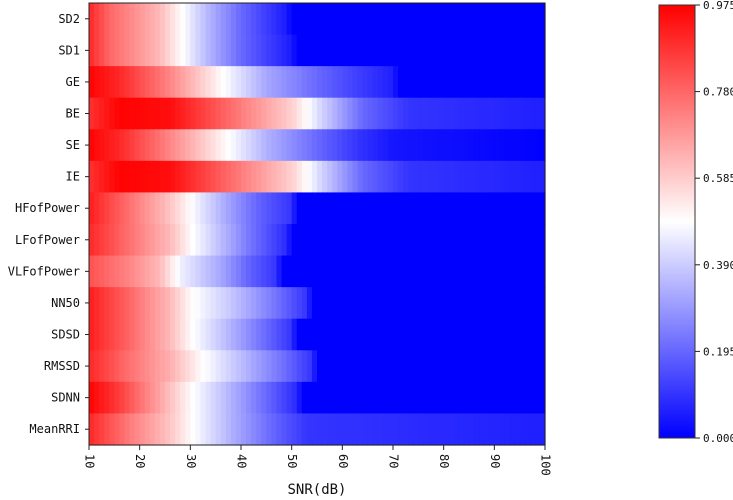 The height and width of the screenshot is (500, 733). I want to click on x-tick-label: 70, so click(394, 461).